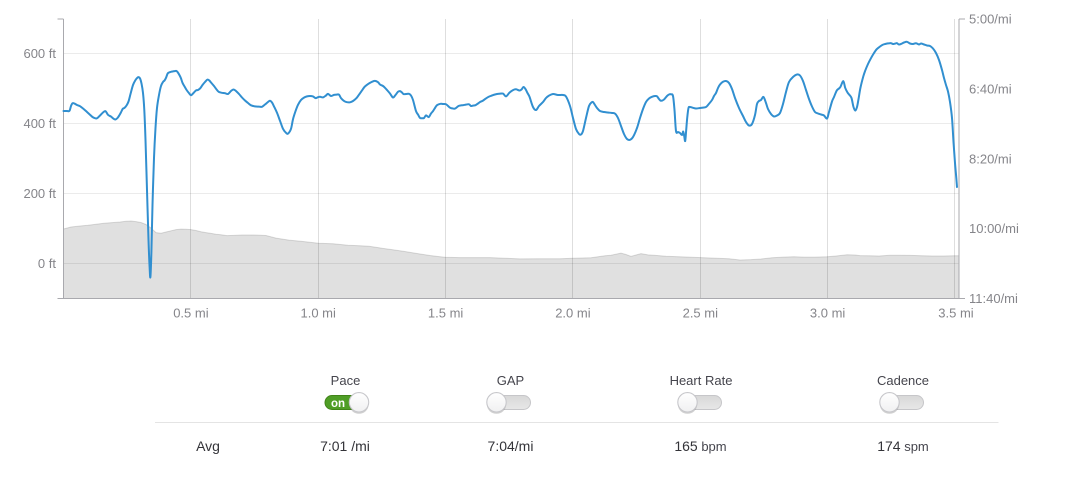  I want to click on svg-text: Avg, so click(208, 446).